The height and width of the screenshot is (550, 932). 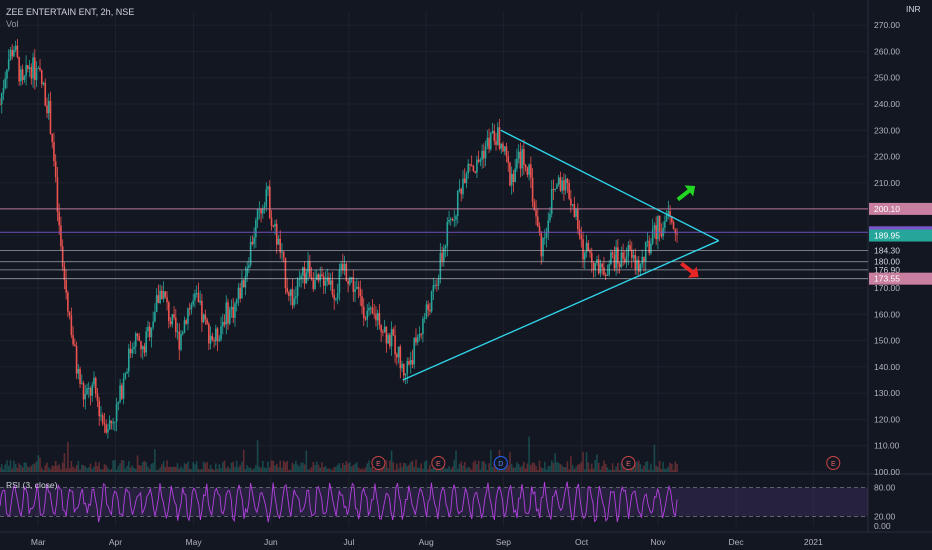 What do you see at coordinates (194, 542) in the screenshot?
I see `x-tick-label: May` at bounding box center [194, 542].